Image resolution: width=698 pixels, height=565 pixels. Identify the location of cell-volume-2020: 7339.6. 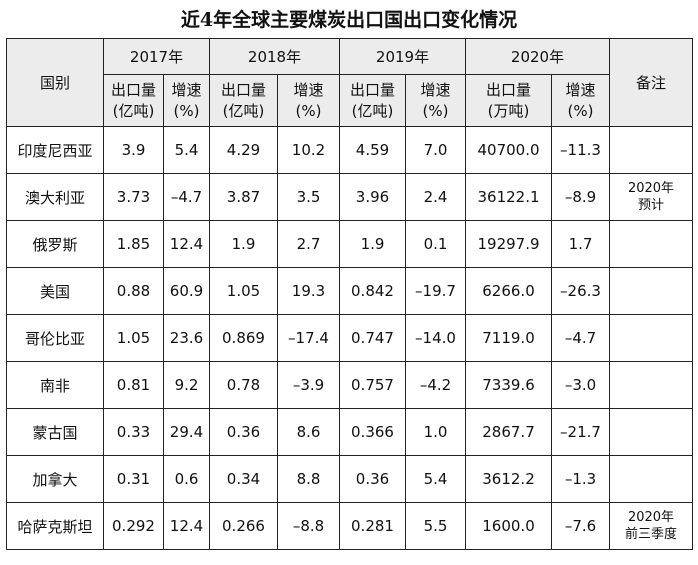
(508, 385).